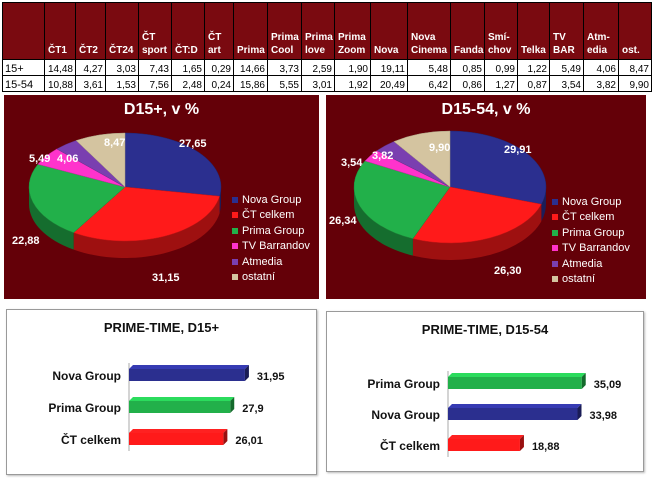  What do you see at coordinates (603, 416) in the screenshot?
I see `bar-value-label: 33,98` at bounding box center [603, 416].